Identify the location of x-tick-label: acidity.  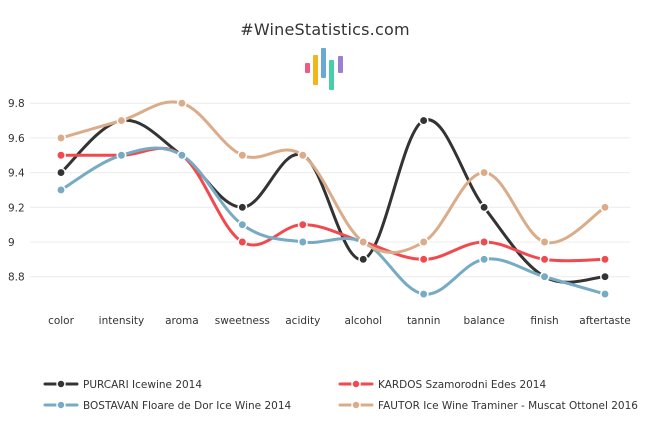
(302, 321).